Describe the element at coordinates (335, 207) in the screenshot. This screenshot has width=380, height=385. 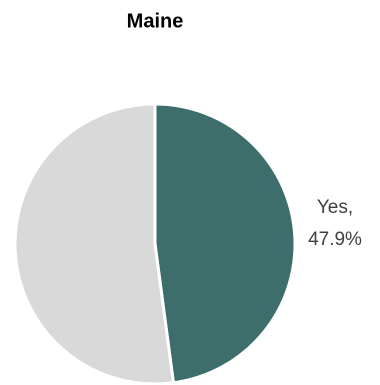
I see `slice-category-label: Yes,` at that location.